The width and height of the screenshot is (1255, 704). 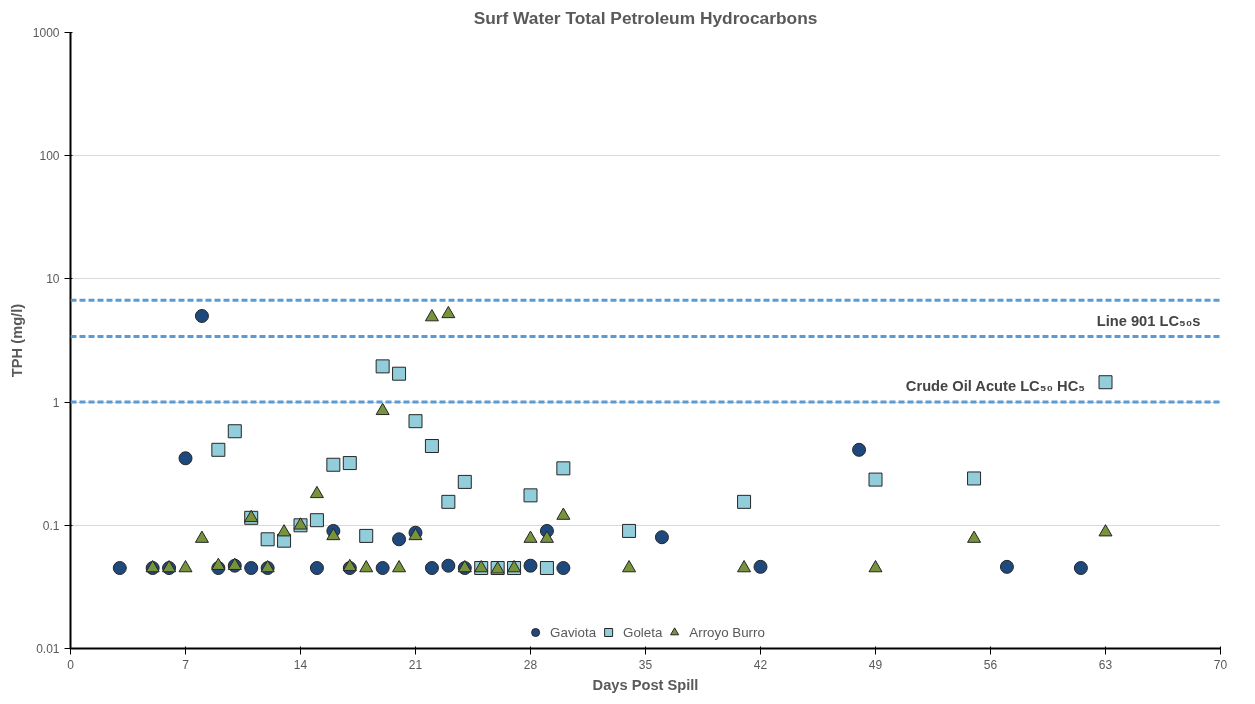 What do you see at coordinates (49, 156) in the screenshot?
I see `y-tick-label: 100` at bounding box center [49, 156].